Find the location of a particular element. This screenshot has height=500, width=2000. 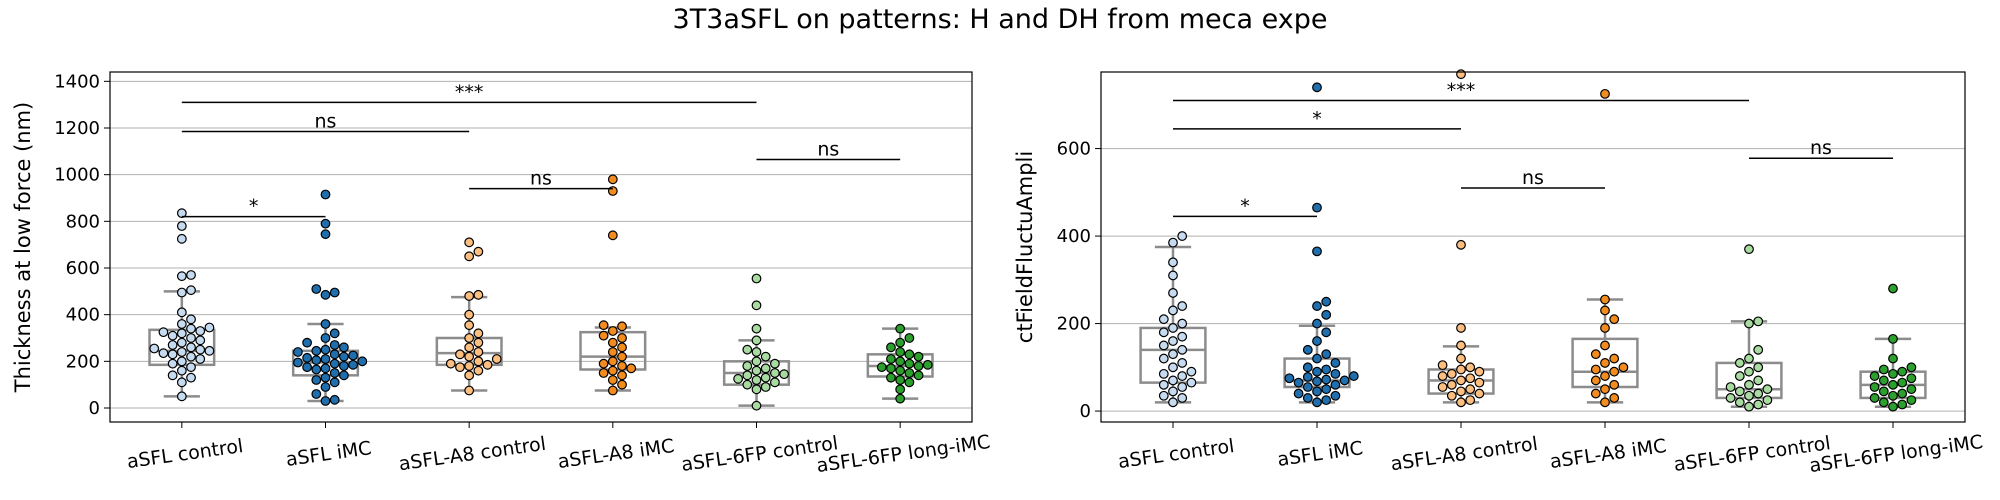

ctfield-ylabel: ctFieldFluctuAmpli is located at coordinates (1025, 247).